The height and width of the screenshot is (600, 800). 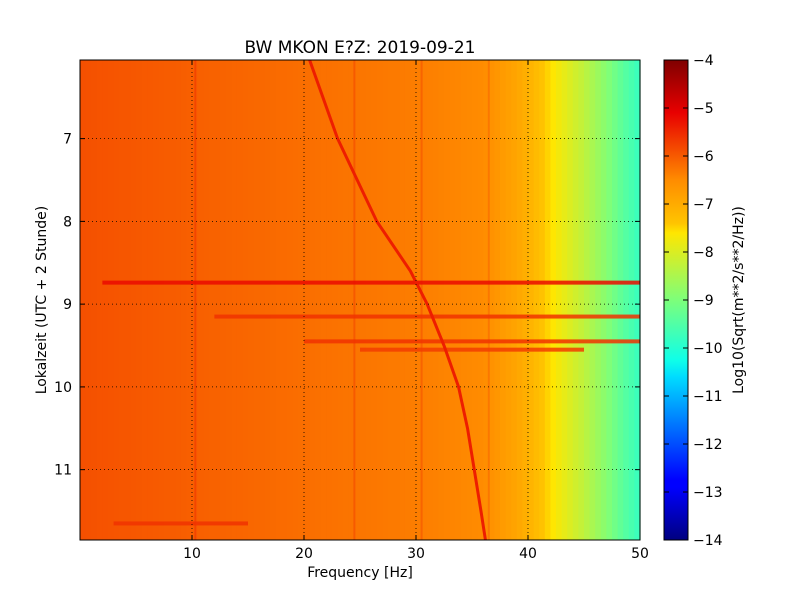 I want to click on x-tick-label: 40, so click(x=528, y=554).